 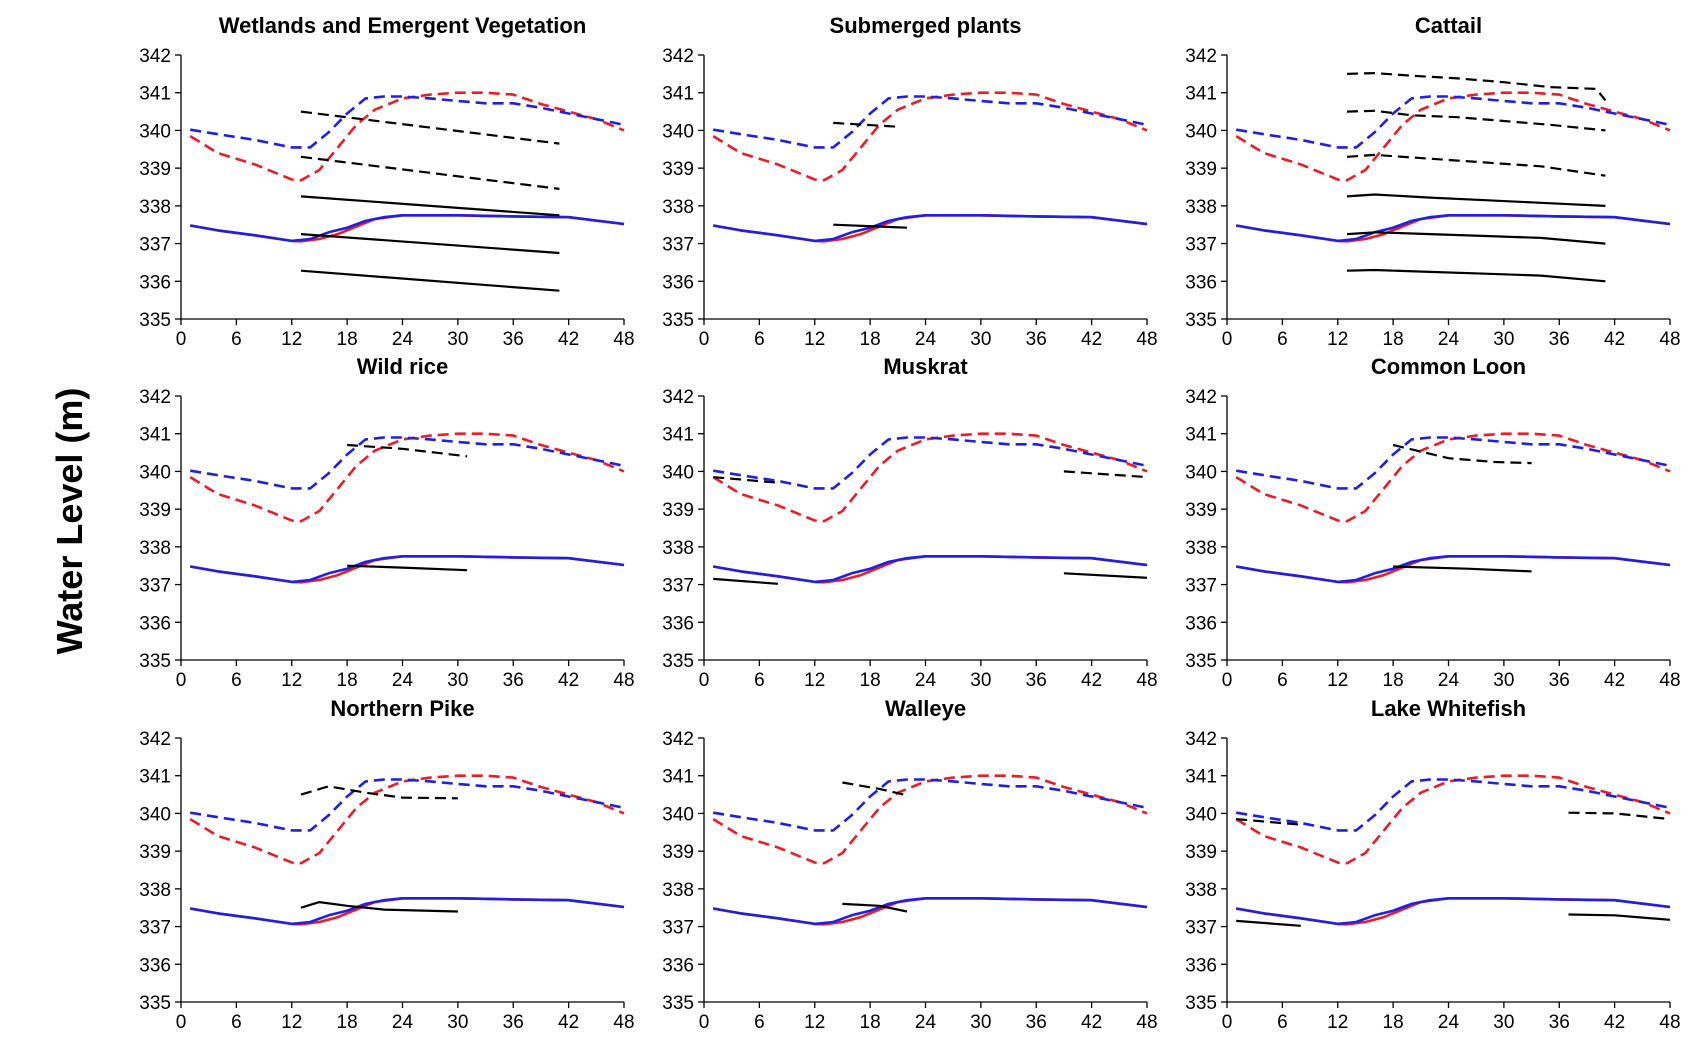 I want to click on panel-title: Wetlands and Emergent Vegetation, so click(x=403, y=25).